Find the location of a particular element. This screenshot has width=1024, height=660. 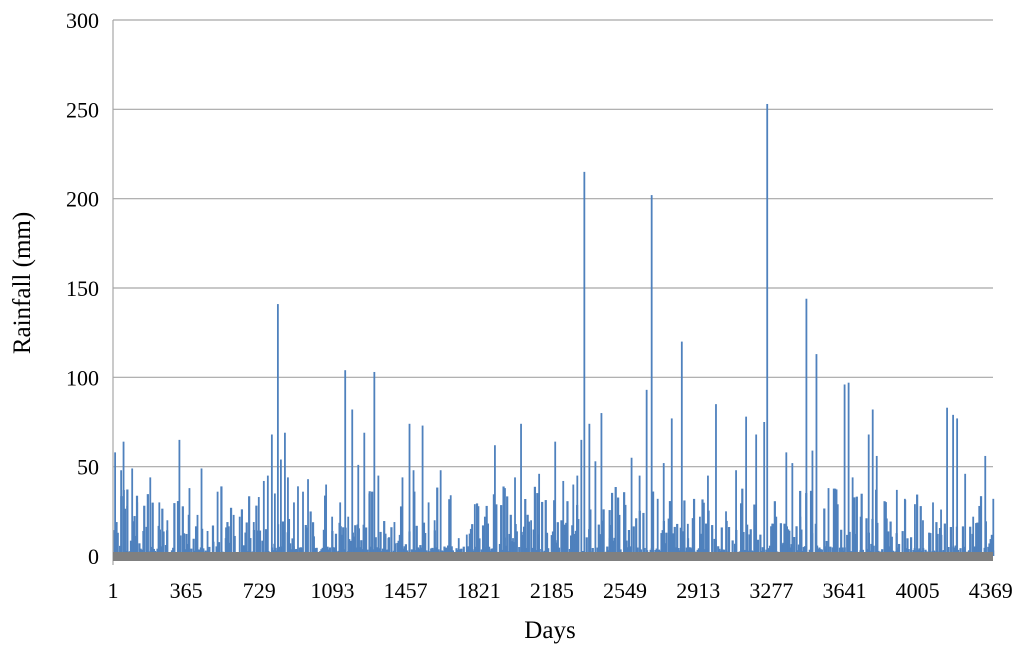

y-tick-label-150: 150 is located at coordinates (82, 288).